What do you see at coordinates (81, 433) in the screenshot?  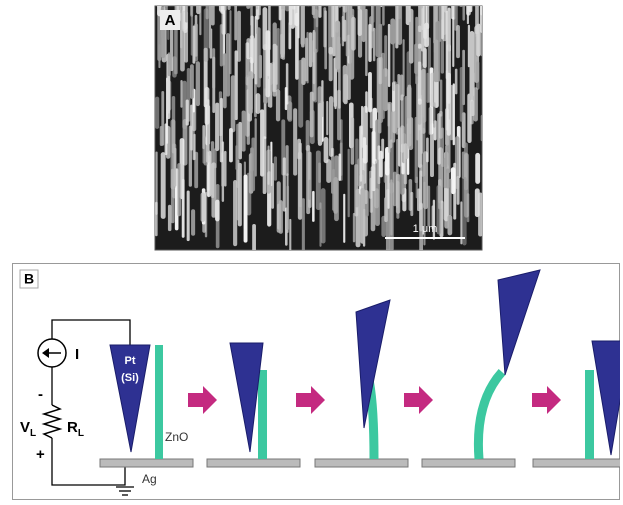 I see `resistor-subscript: L` at bounding box center [81, 433].